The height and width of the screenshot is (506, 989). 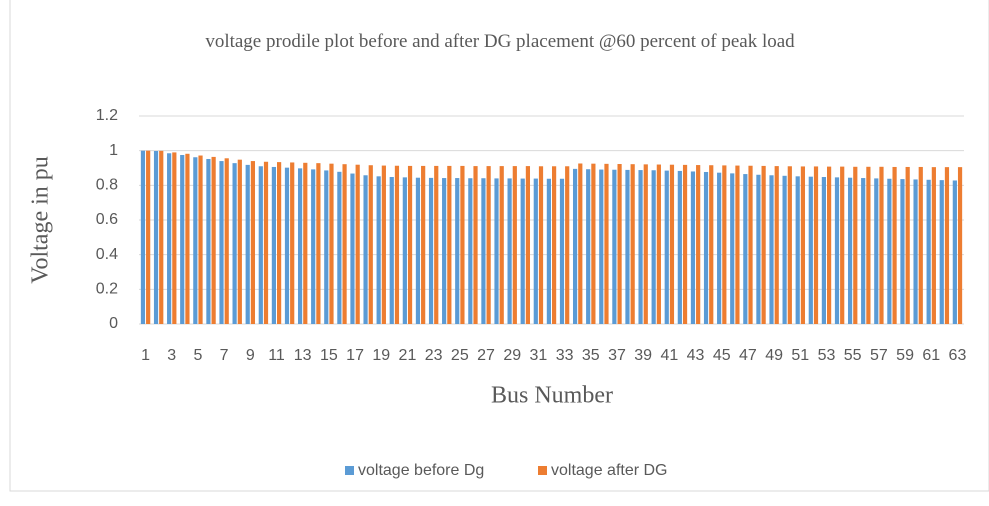 What do you see at coordinates (748, 355) in the screenshot?
I see `x-tick-label: 47` at bounding box center [748, 355].